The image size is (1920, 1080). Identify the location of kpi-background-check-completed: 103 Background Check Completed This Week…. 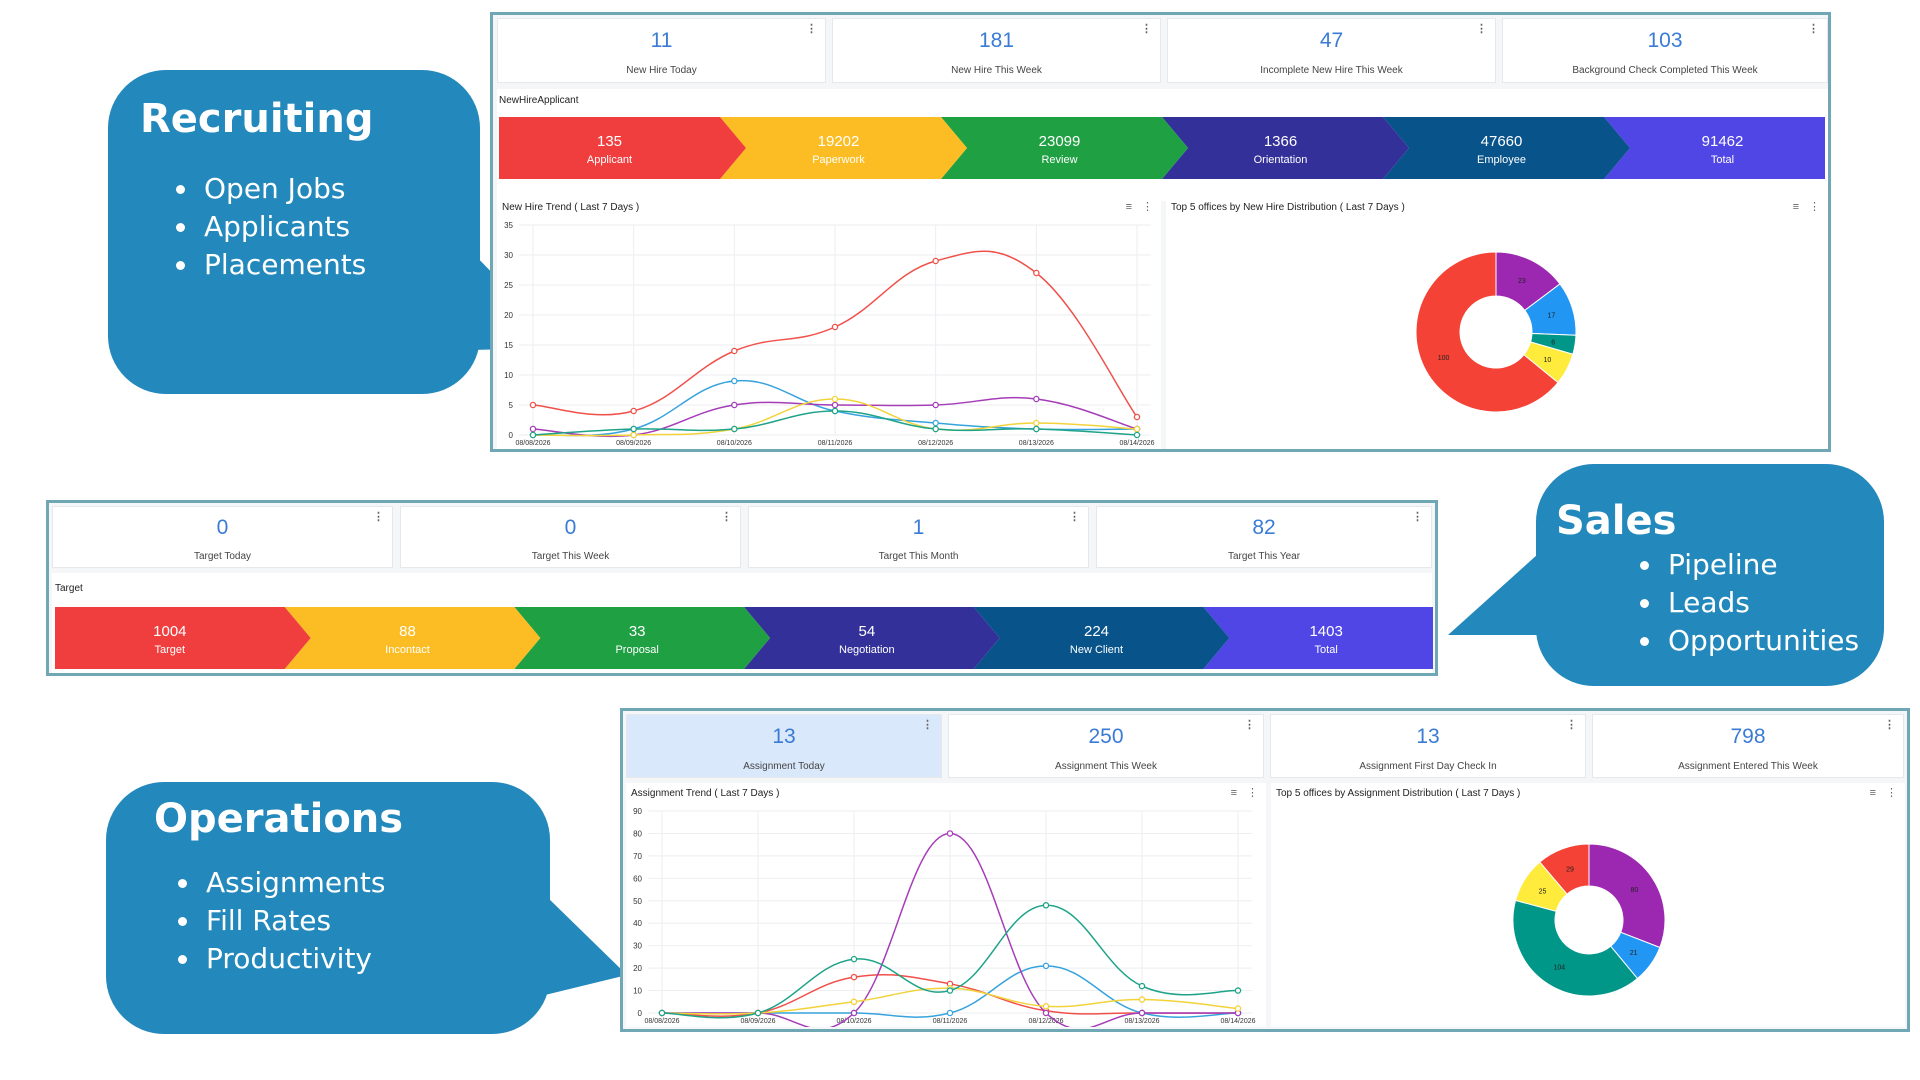
(1665, 50).